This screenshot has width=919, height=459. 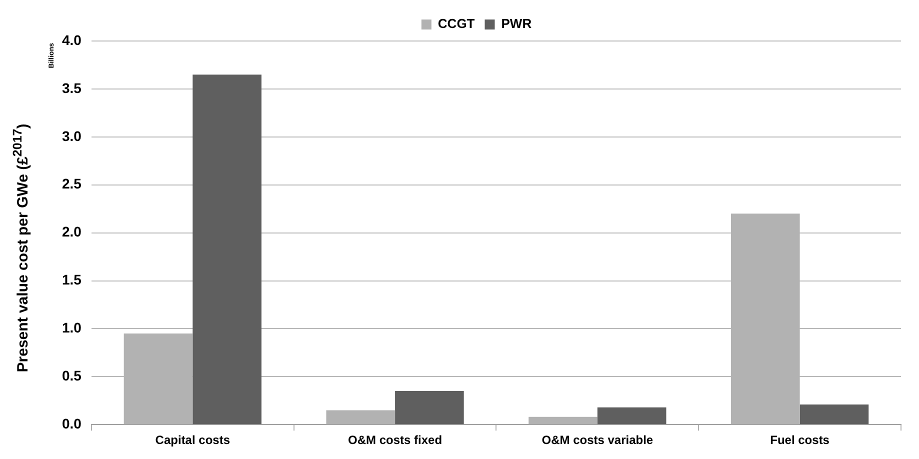 I want to click on y-tick-label: 3.5, so click(x=72, y=88).